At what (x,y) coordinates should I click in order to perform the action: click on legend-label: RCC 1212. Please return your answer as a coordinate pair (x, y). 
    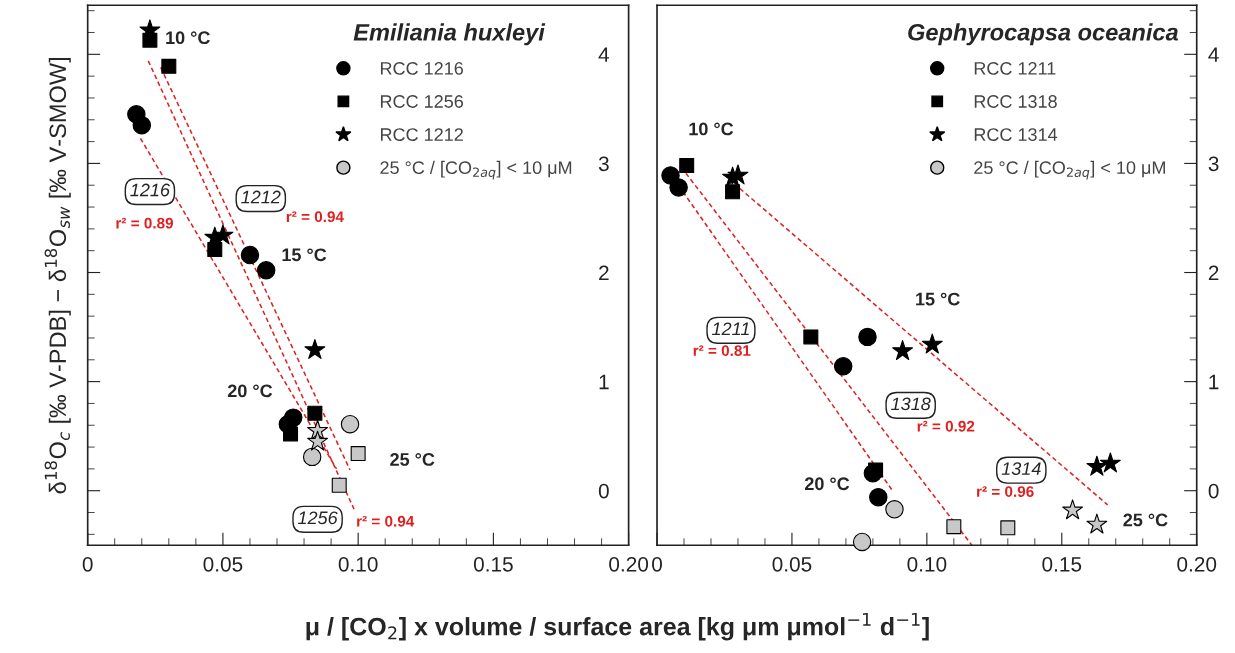
    Looking at the image, I should click on (421, 134).